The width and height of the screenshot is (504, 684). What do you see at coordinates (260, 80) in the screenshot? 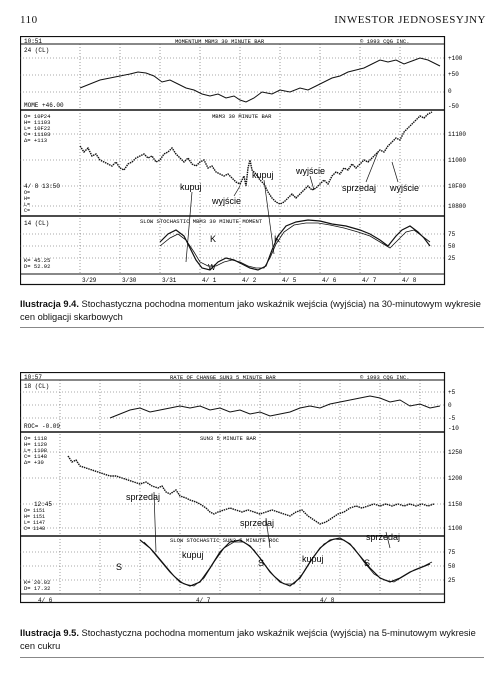
I see `momentum-line` at bounding box center [260, 80].